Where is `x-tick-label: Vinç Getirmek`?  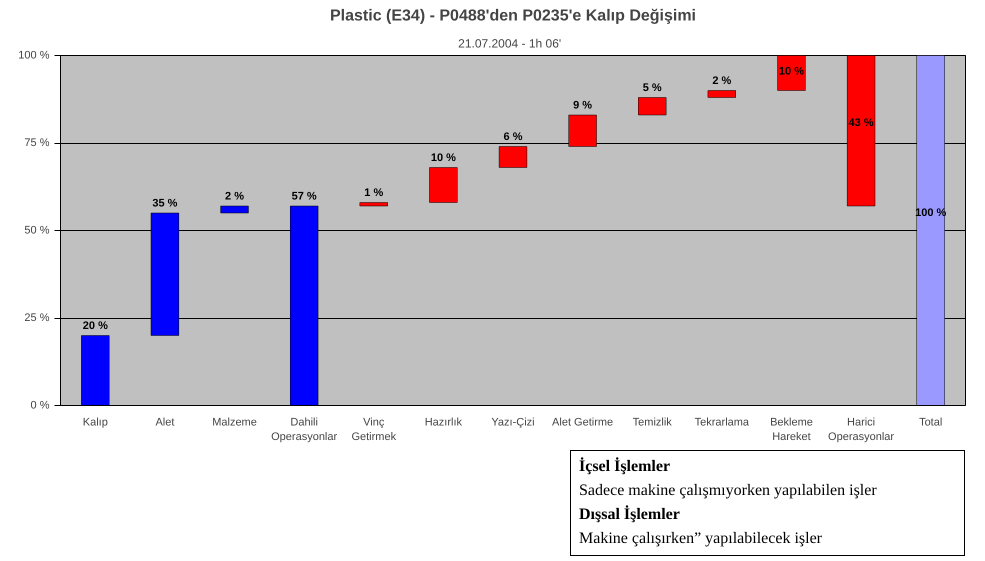 x-tick-label: Vinç Getirmek is located at coordinates (374, 429).